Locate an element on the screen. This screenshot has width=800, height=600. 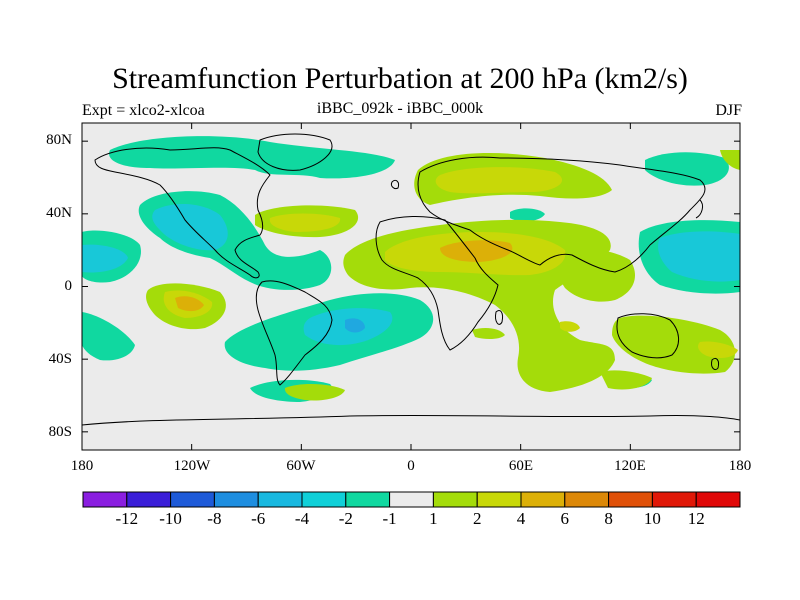
colorbar-label: 6 is located at coordinates (565, 518).